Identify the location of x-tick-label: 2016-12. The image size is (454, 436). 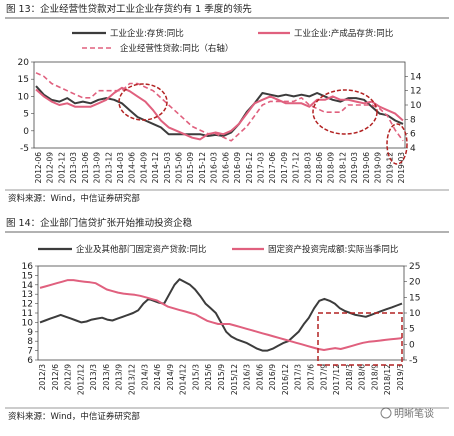
(249, 168).